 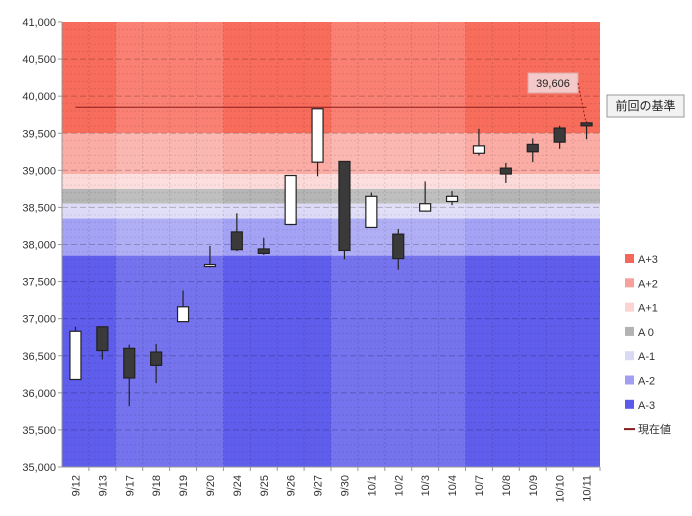 I want to click on reference-label-box, so click(x=645, y=106).